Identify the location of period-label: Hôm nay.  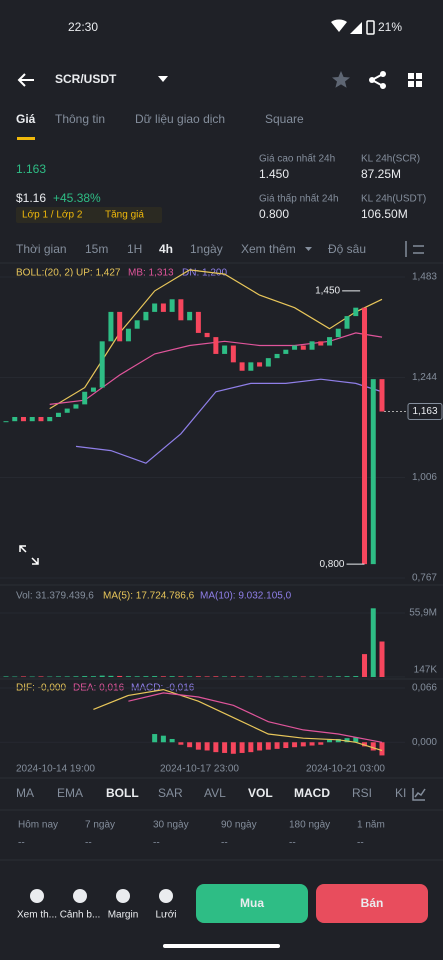
(38, 825).